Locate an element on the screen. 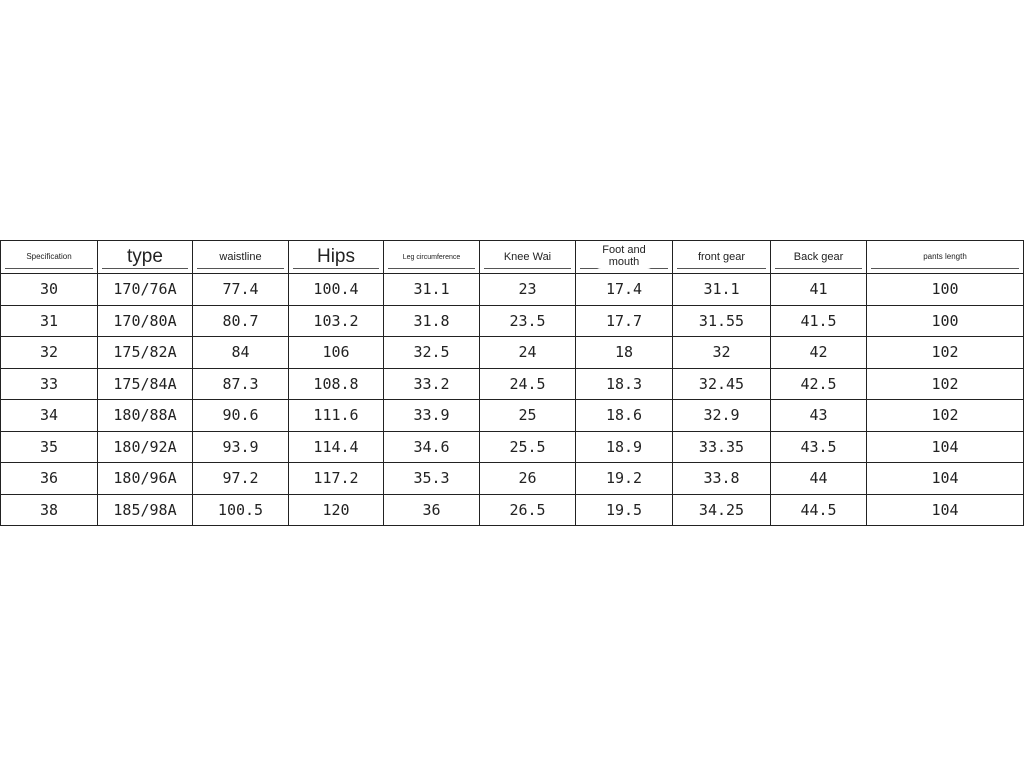 The image size is (1024, 768). table-cell: 180/88A is located at coordinates (145, 415).